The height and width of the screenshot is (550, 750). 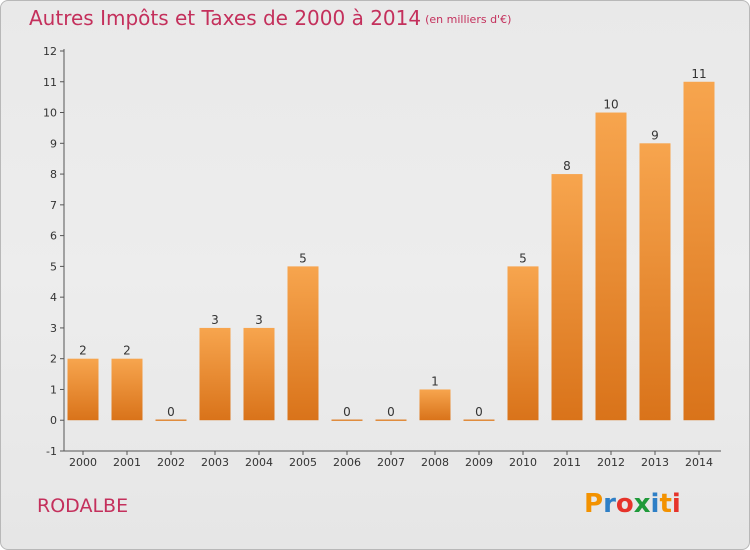 What do you see at coordinates (610, 105) in the screenshot?
I see `bar-value-label: 10` at bounding box center [610, 105].